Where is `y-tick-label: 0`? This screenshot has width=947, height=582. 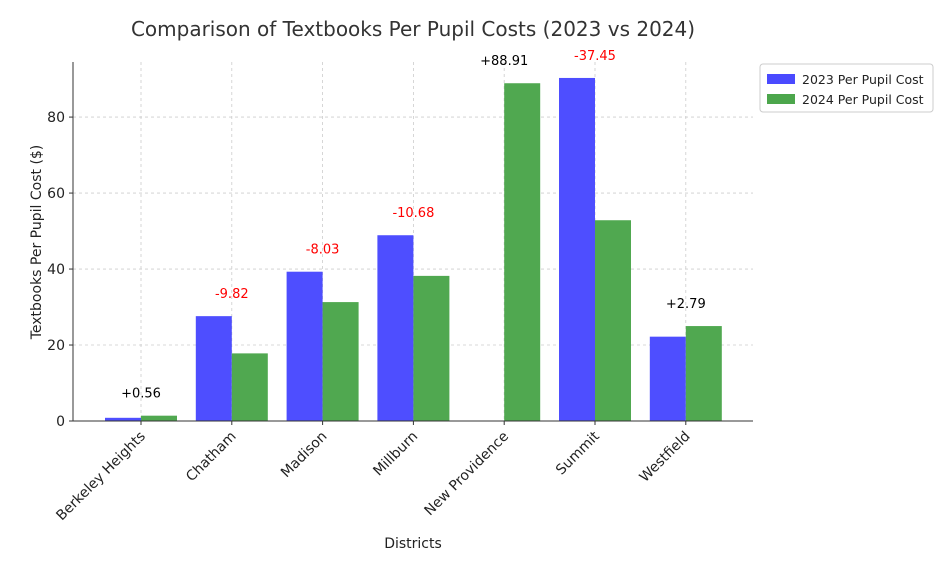
y-tick-label: 0 is located at coordinates (60, 422).